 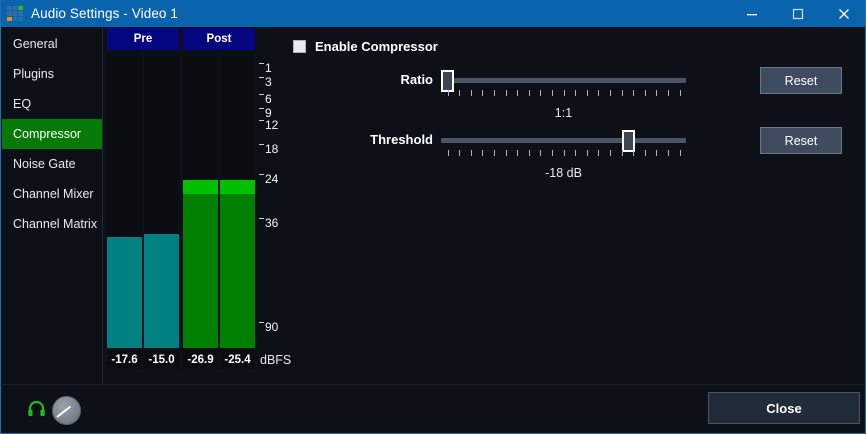 I want to click on sidebar-item-general: General, so click(x=52, y=44).